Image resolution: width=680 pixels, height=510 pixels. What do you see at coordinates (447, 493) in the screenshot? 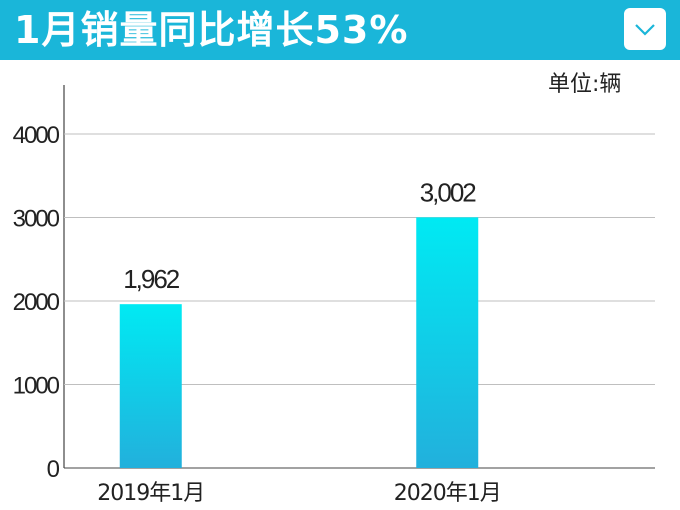
I see `x-category-label: 2020年1月` at bounding box center [447, 493].